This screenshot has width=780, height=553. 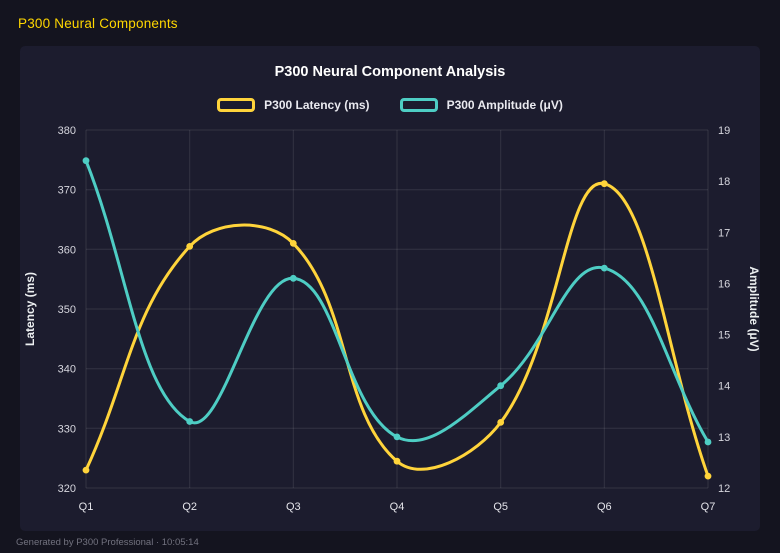 What do you see at coordinates (397, 507) in the screenshot?
I see `svg-text: Q4` at bounding box center [397, 507].